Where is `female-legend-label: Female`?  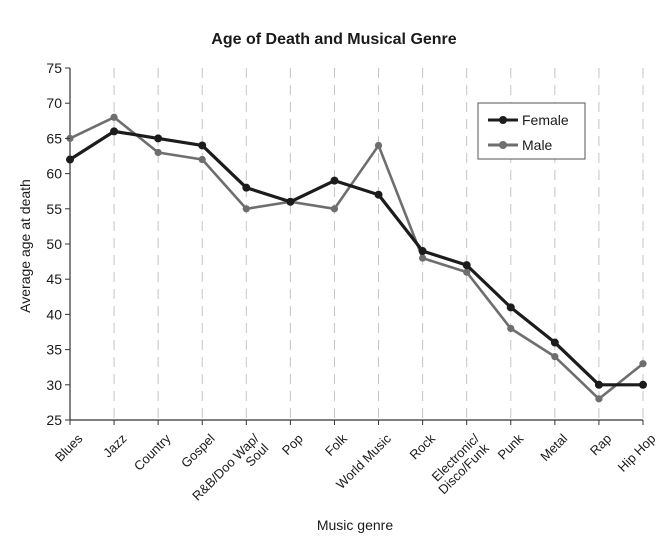 female-legend-label: Female is located at coordinates (545, 120).